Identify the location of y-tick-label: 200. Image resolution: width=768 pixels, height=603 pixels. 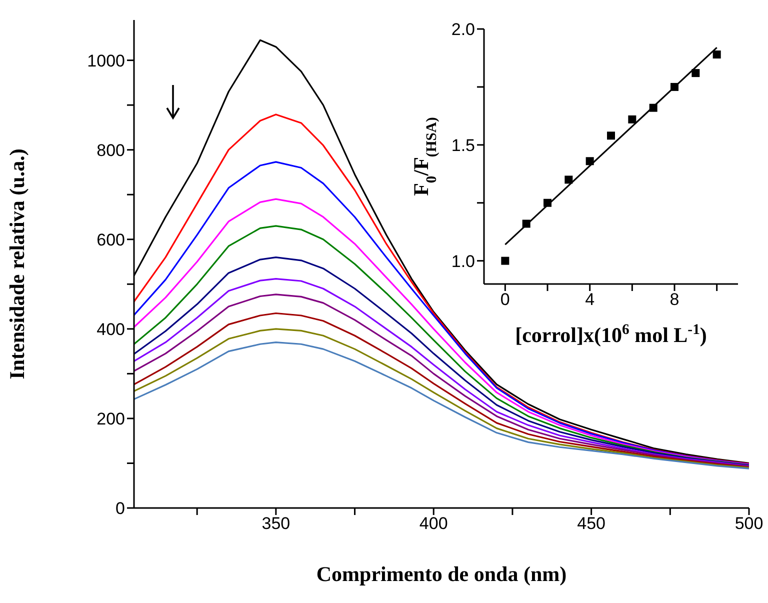
(110, 418).